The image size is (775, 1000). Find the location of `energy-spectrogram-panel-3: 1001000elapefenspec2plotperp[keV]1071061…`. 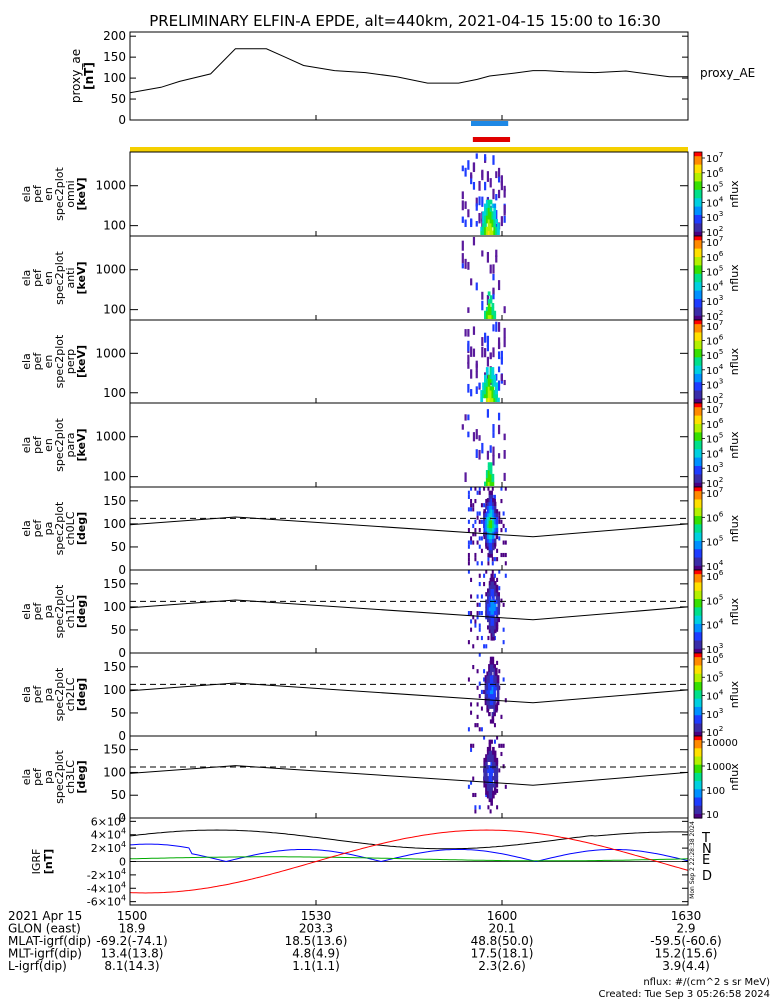

energy-spectrogram-panel-3: 1001000elapefenspec2plotperp[keV]1071061… is located at coordinates (380, 362).